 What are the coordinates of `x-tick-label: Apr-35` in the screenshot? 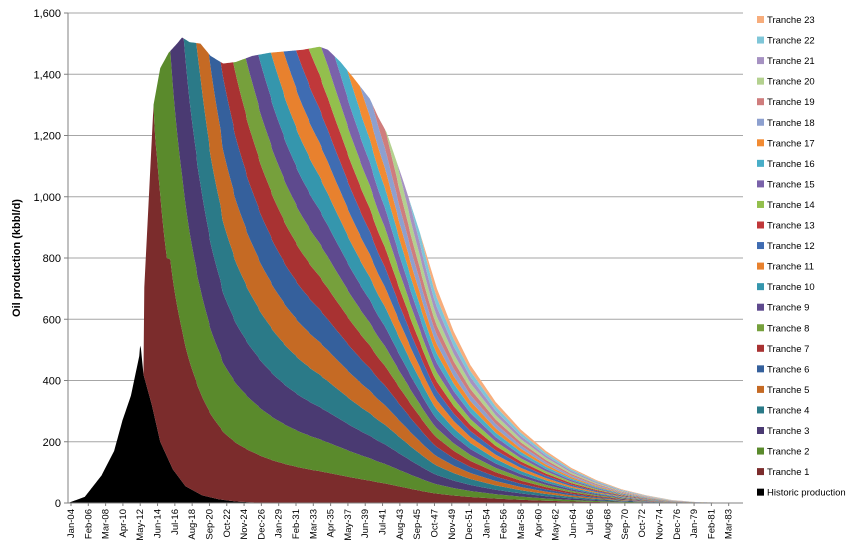 It's located at (331, 523).